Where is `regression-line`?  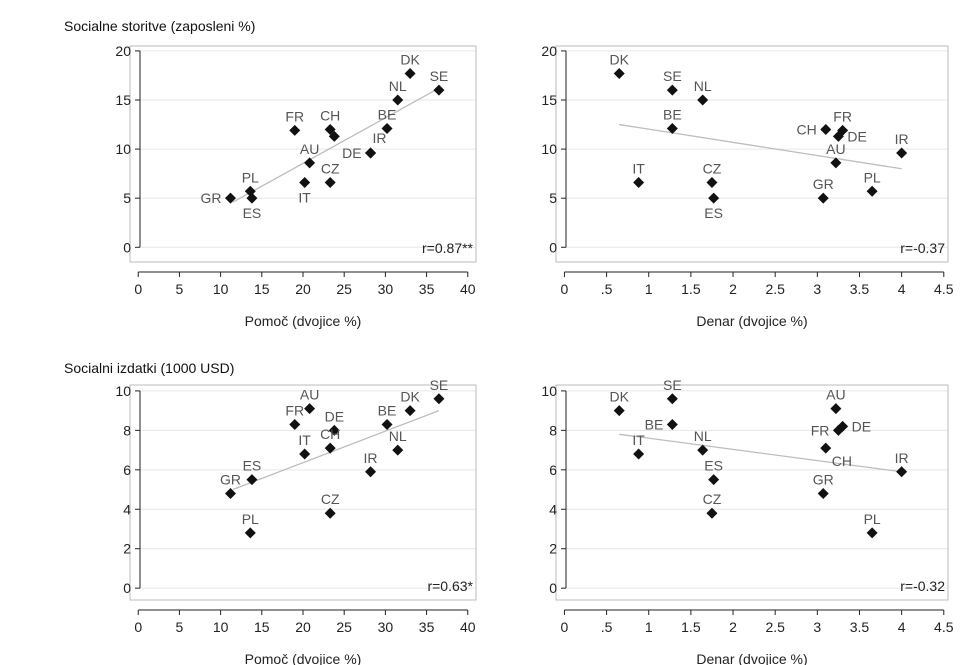
regression-line is located at coordinates (760, 453).